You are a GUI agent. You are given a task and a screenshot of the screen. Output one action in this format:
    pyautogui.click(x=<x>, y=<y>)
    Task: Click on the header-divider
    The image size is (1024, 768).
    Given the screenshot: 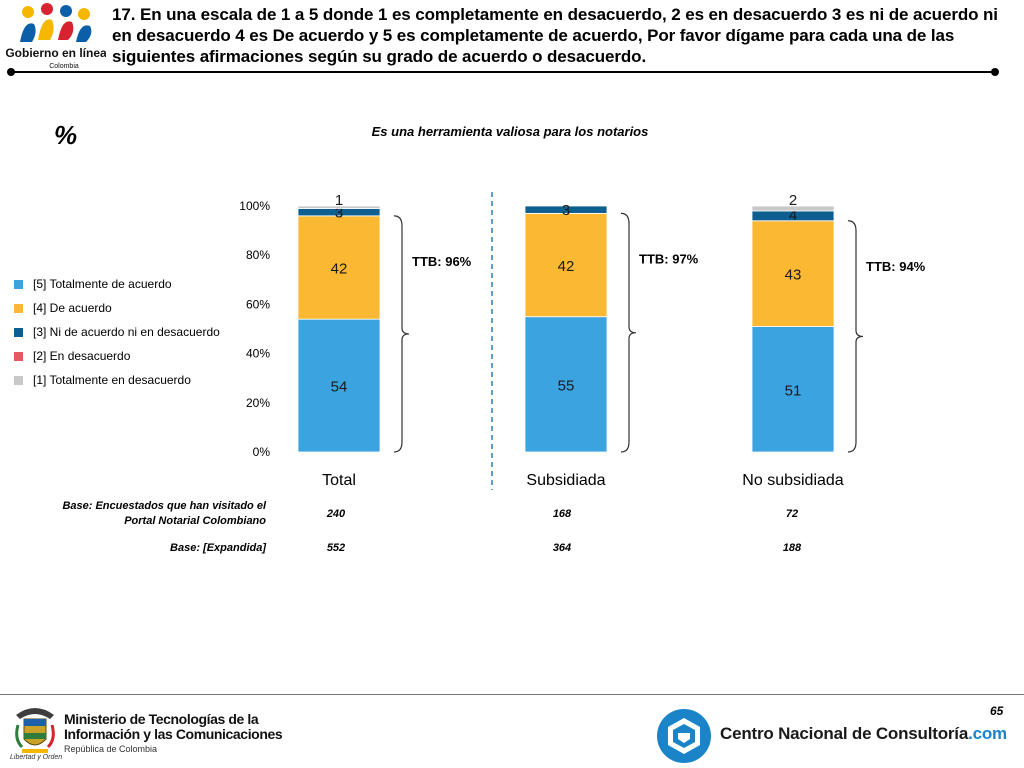 What is the action you would take?
    pyautogui.click(x=504, y=72)
    